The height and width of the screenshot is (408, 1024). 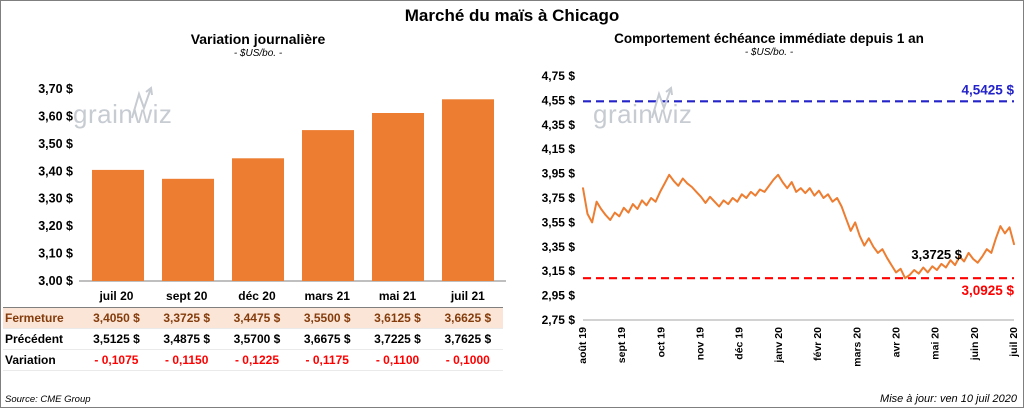 What do you see at coordinates (55, 199) in the screenshot?
I see `bar-y-tick-label: 3,30 $` at bounding box center [55, 199].